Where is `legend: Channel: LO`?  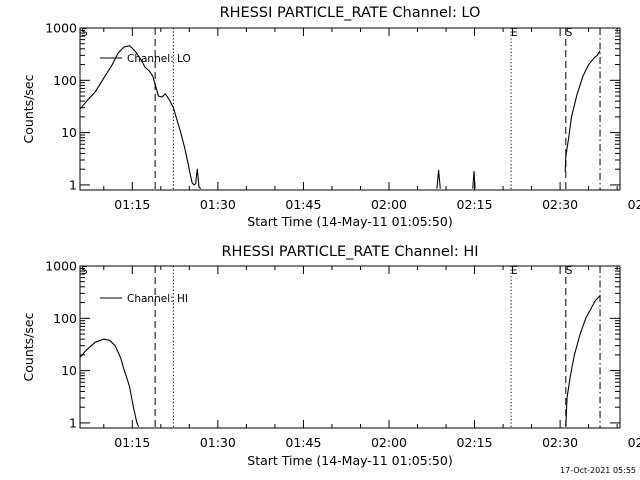 legend: Channel: LO is located at coordinates (145, 59).